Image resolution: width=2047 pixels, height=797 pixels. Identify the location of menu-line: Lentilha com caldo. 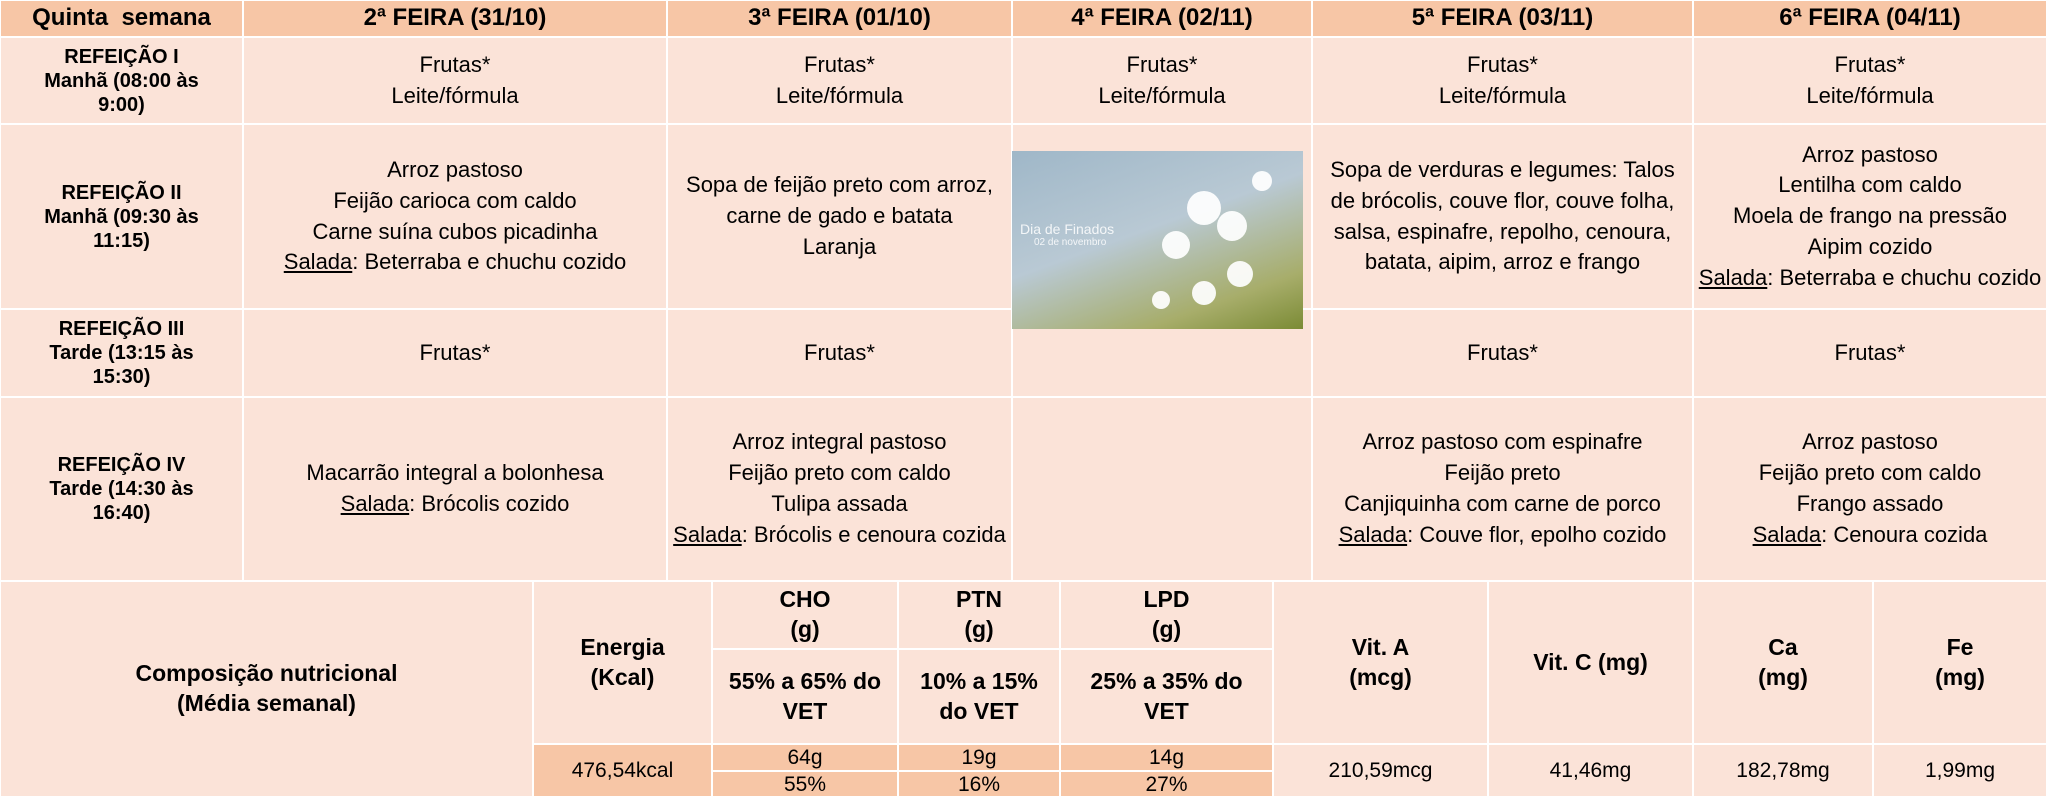
(1869, 185).